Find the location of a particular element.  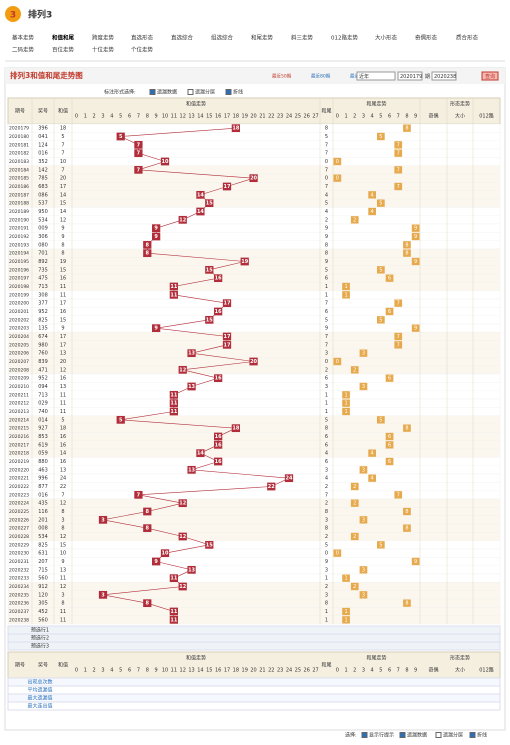

issue: 2020201 is located at coordinates (19, 312).